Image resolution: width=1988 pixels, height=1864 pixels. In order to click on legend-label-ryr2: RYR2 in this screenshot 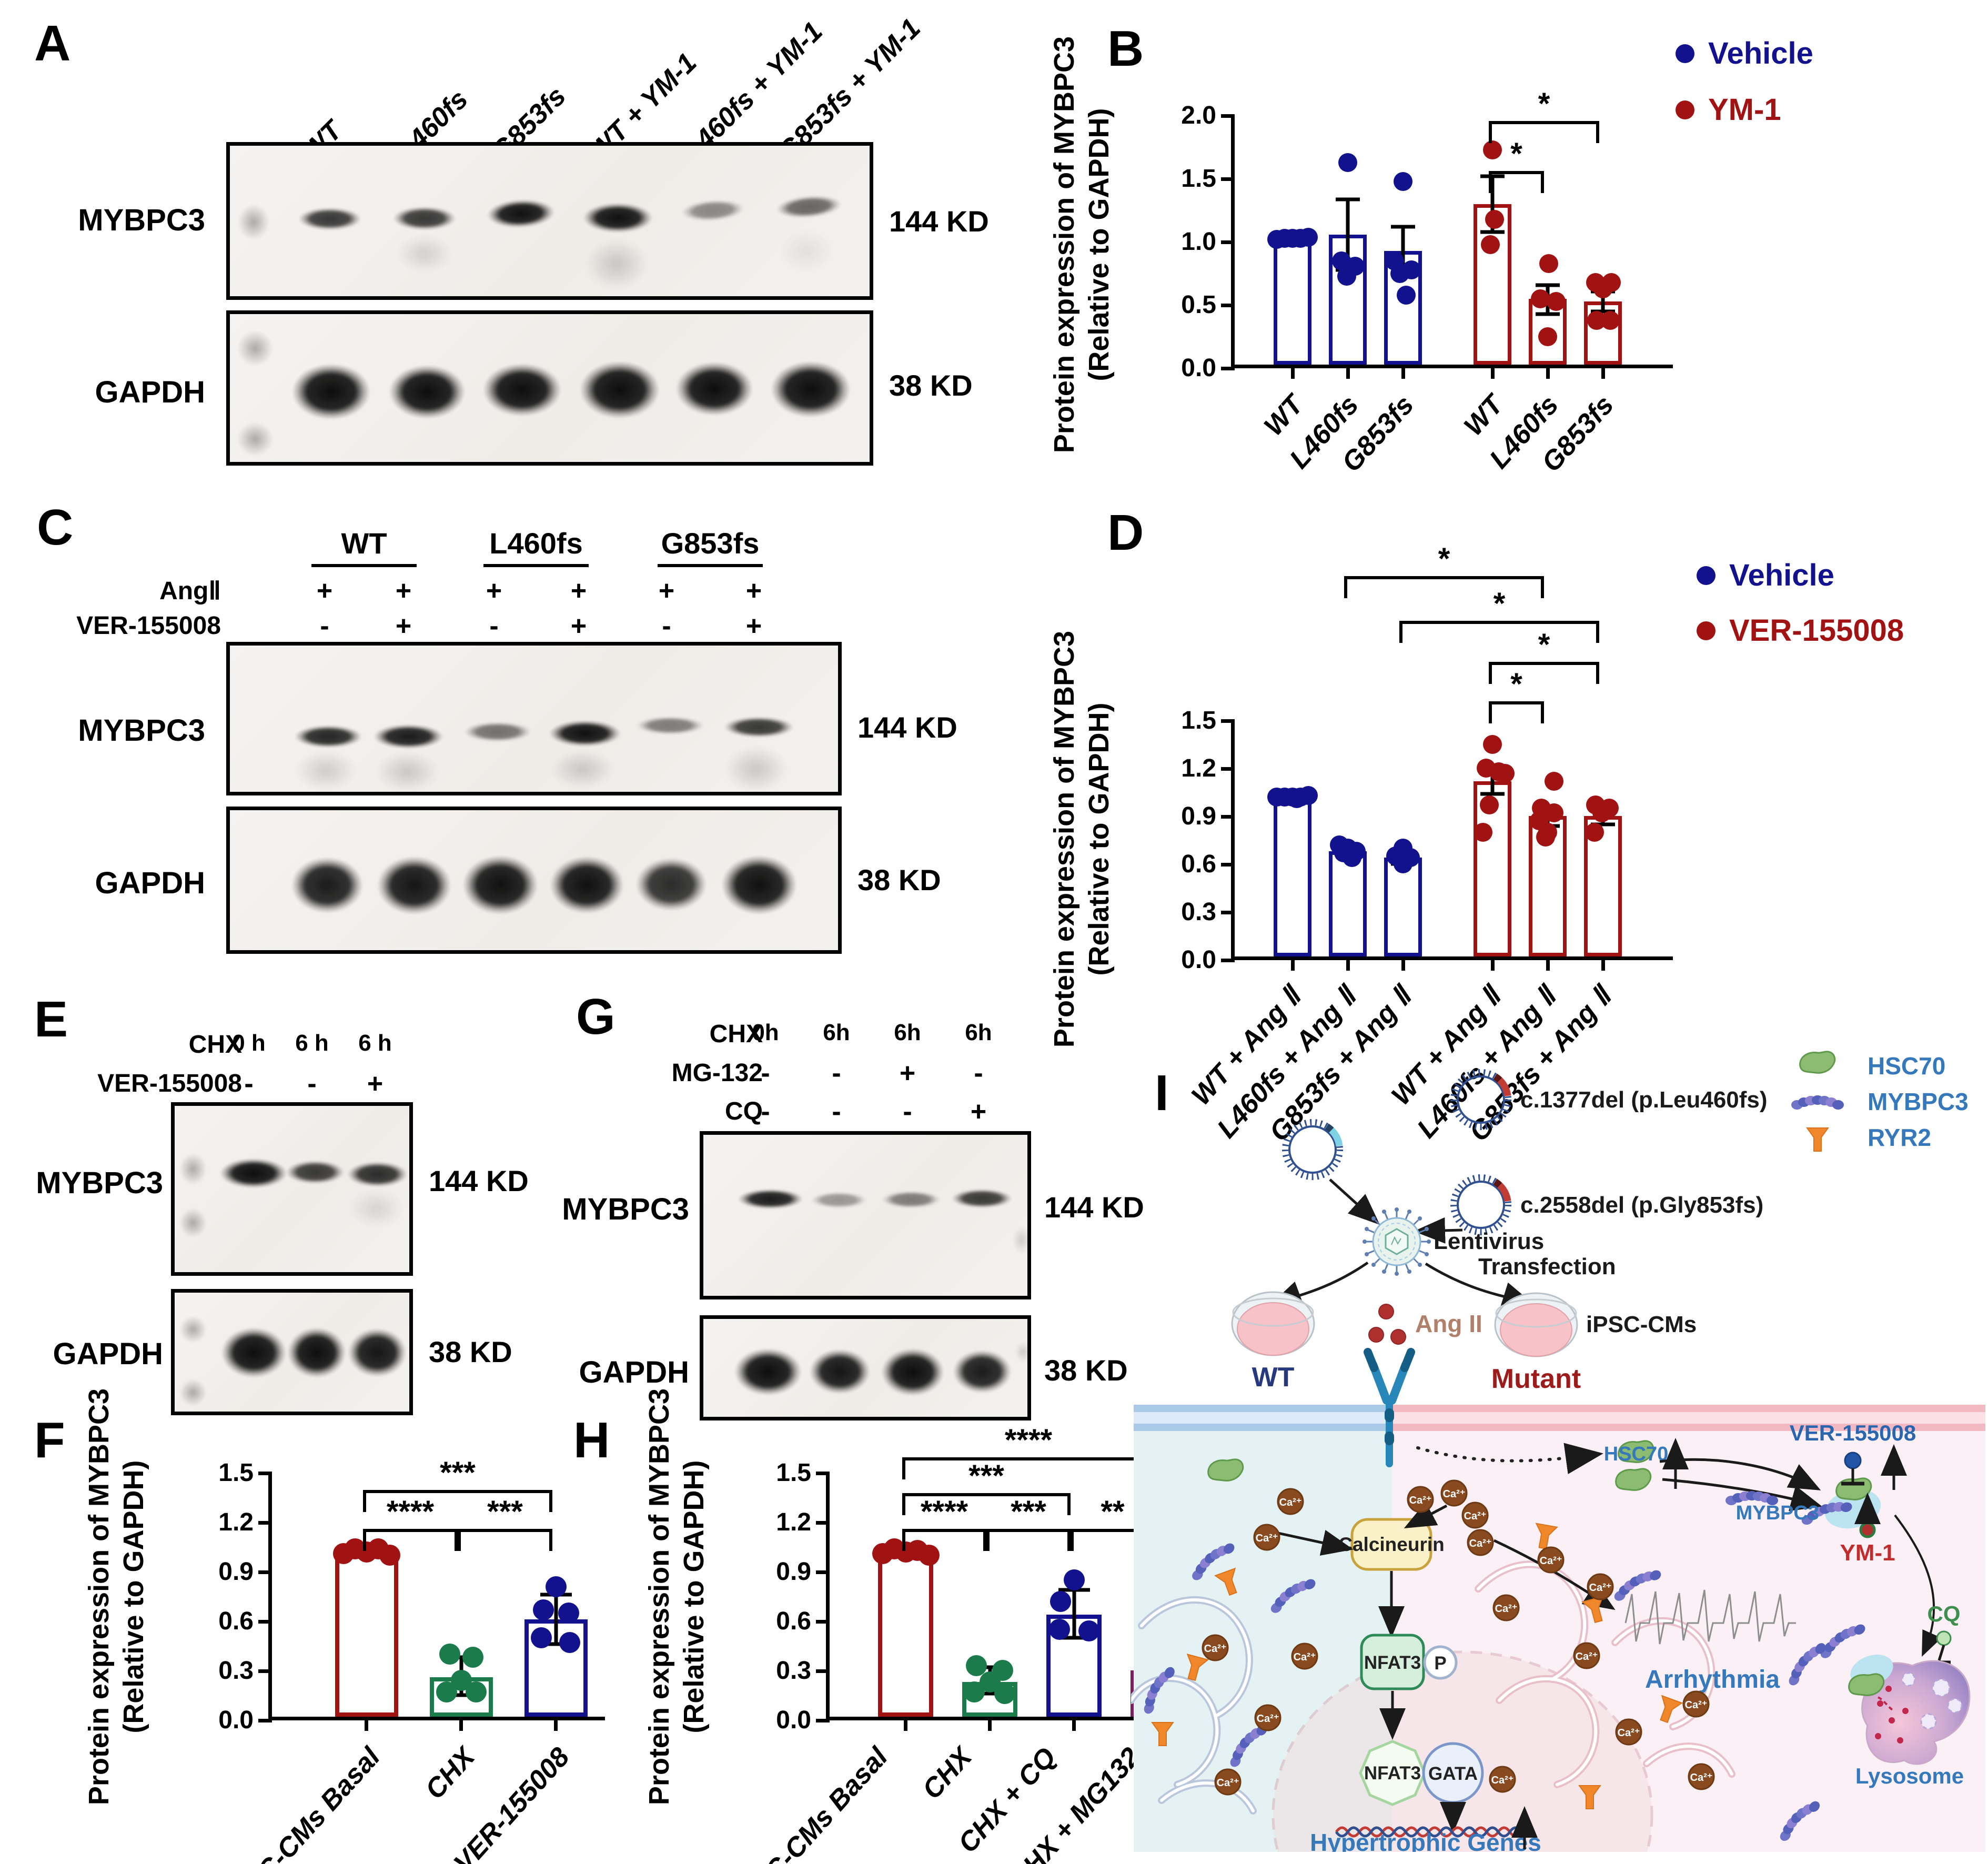, I will do `click(1899, 1138)`.